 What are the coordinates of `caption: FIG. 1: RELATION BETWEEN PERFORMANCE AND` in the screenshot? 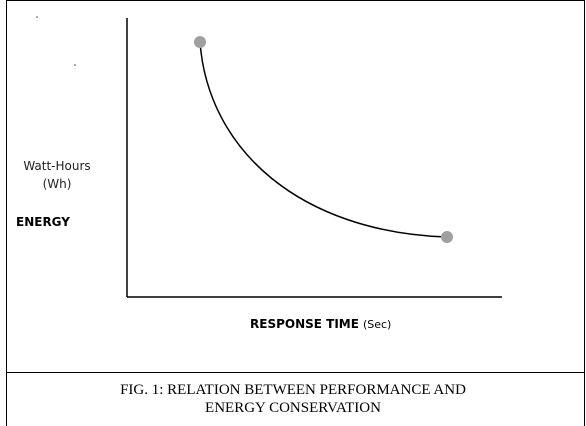 It's located at (293, 390).